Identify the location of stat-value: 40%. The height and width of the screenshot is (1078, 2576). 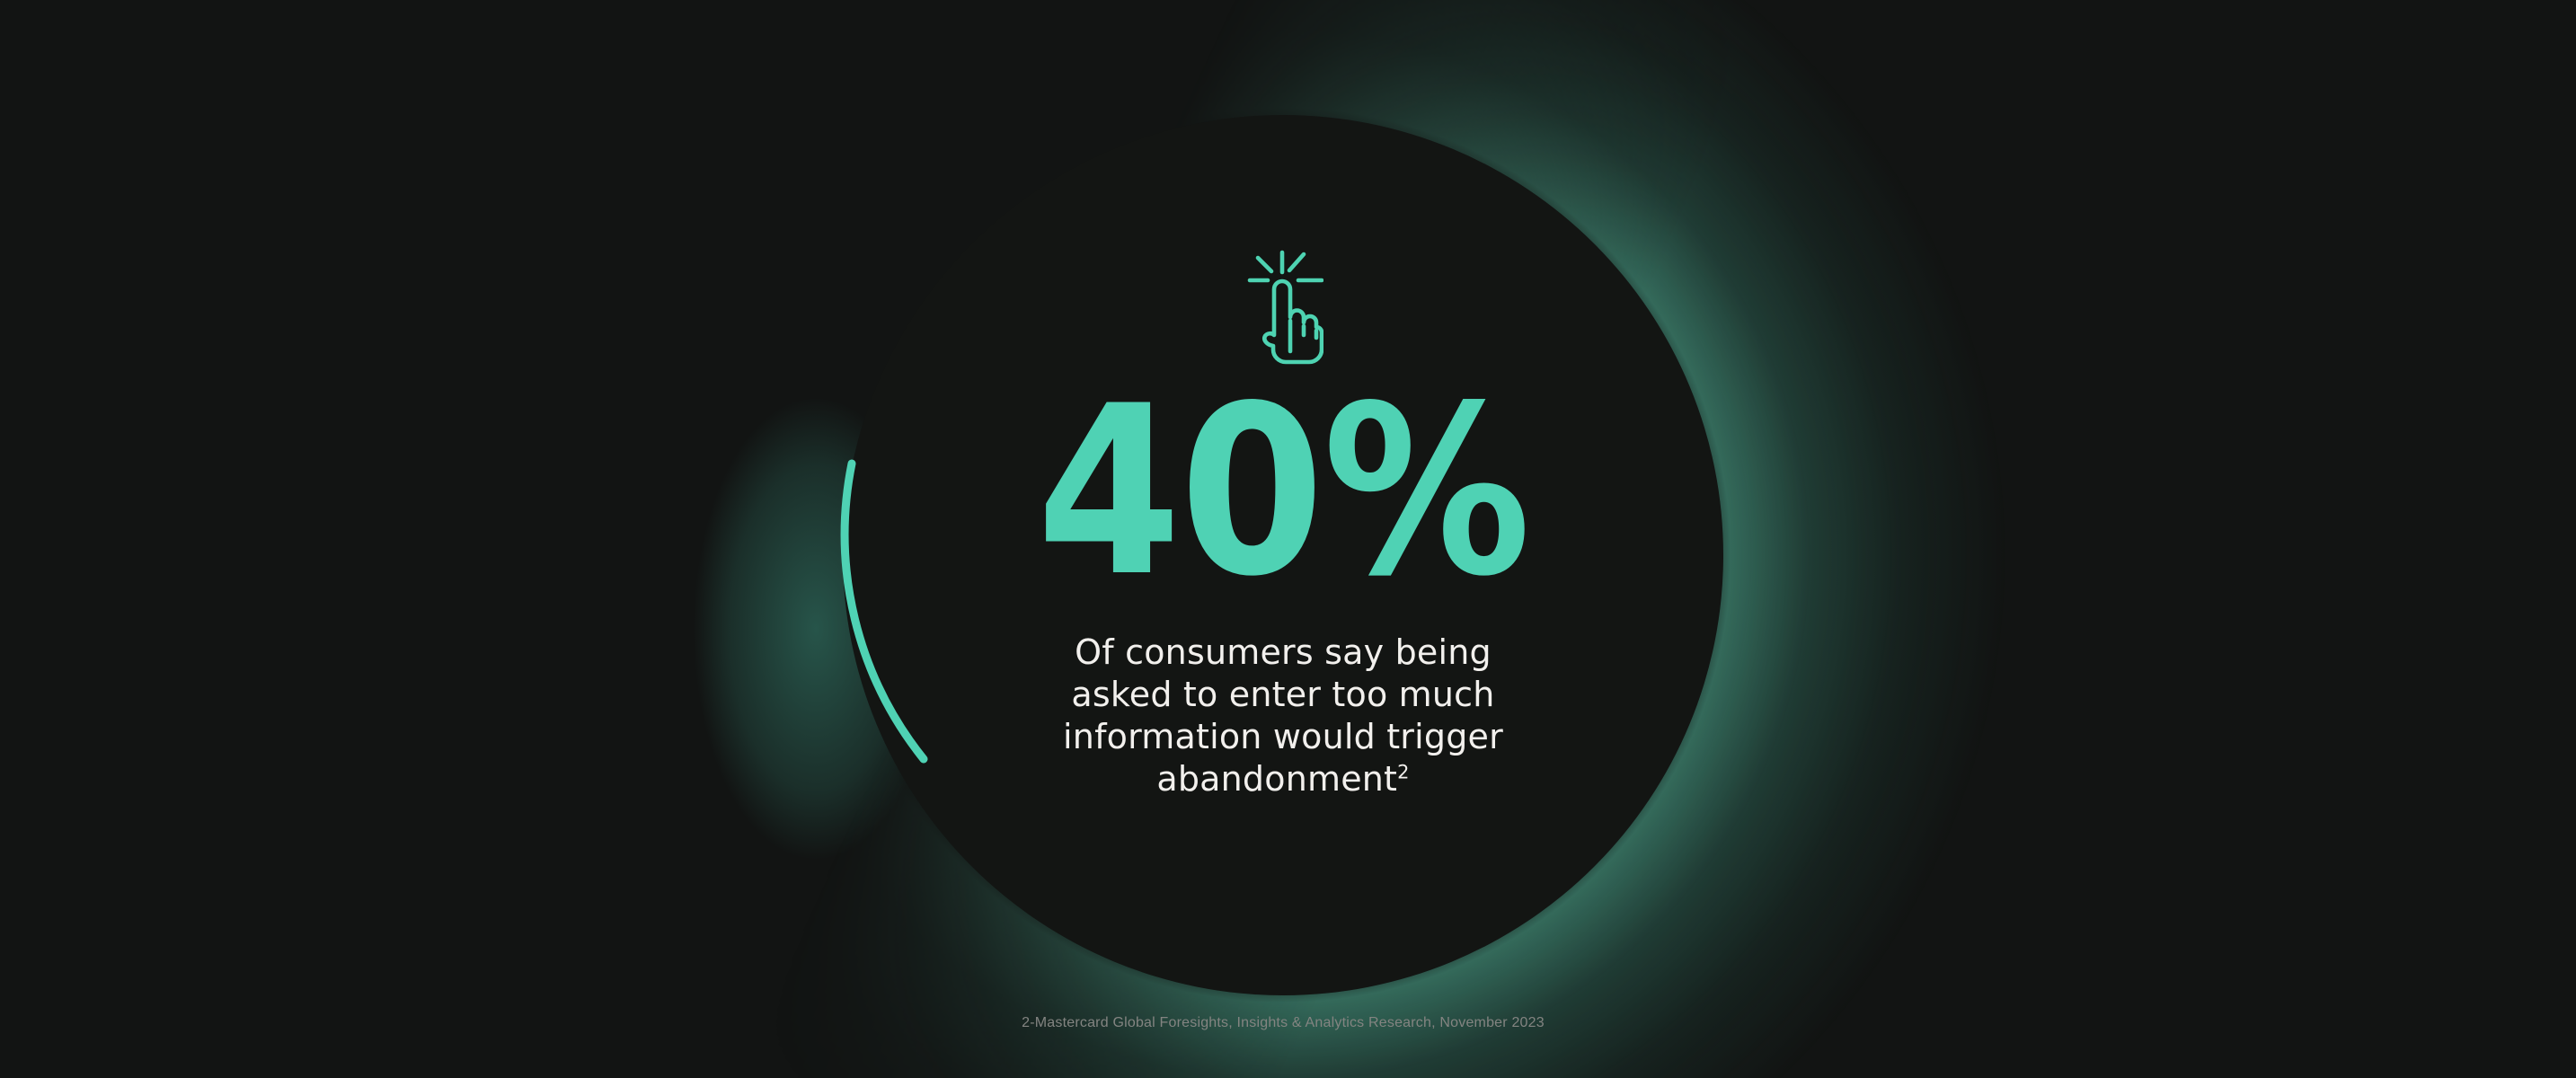
(1283, 492).